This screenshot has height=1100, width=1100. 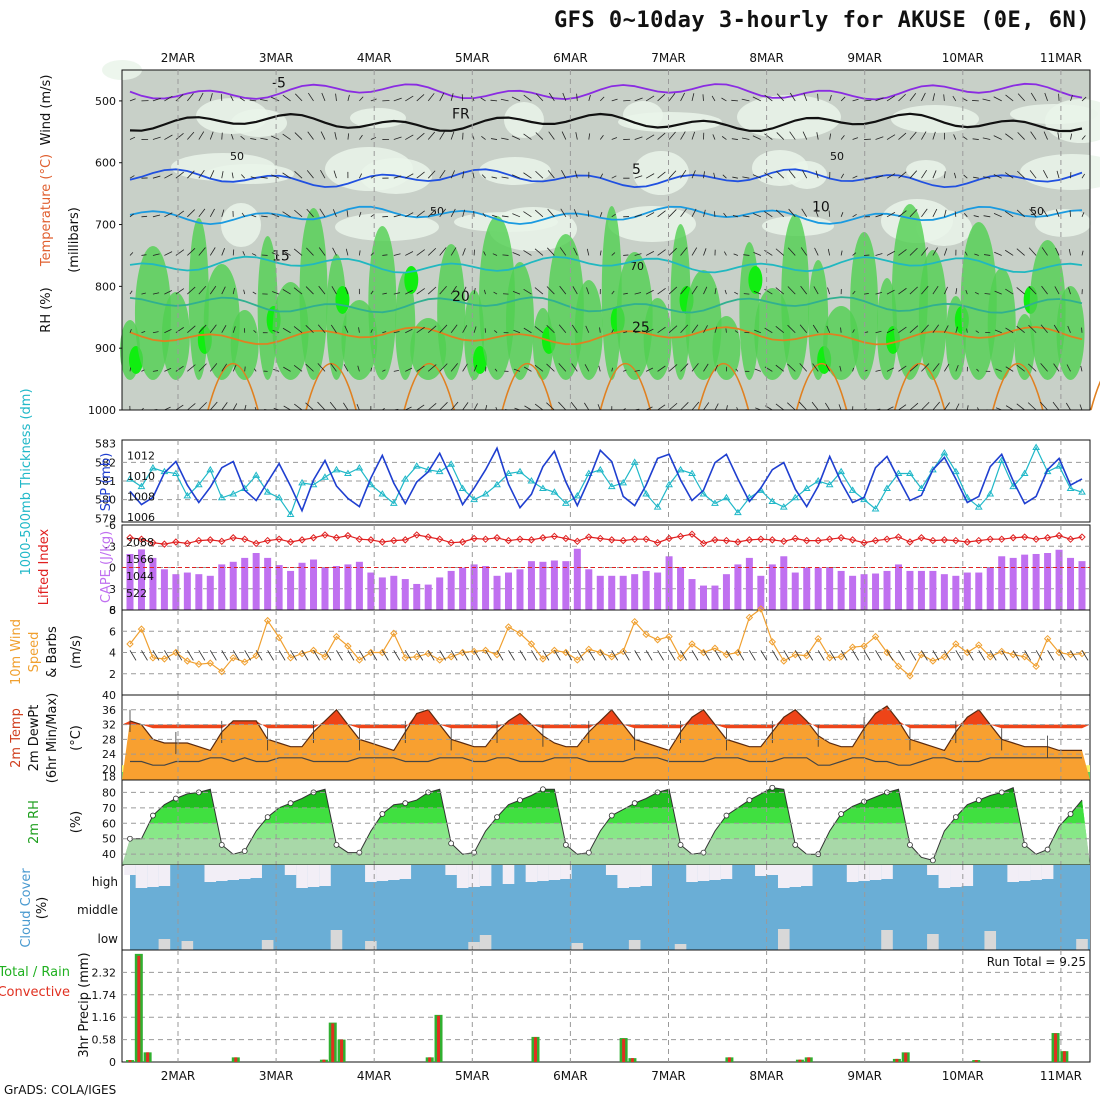 What do you see at coordinates (374, 1076) in the screenshot?
I see `date-label-bottom: 4MAR` at bounding box center [374, 1076].